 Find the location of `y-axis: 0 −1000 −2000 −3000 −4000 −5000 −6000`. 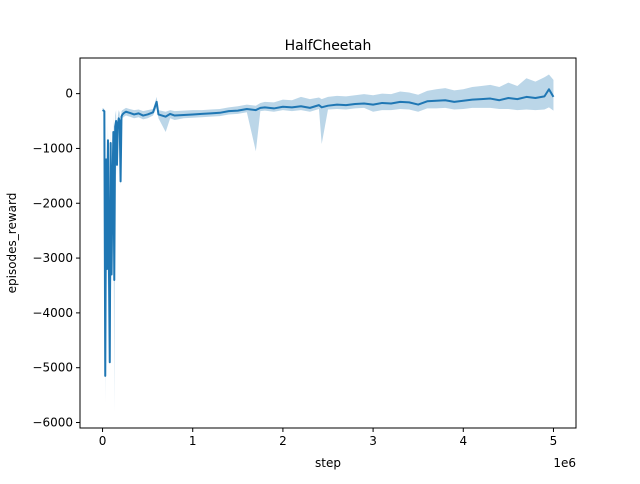

y-axis: 0 −1000 −2000 −3000 −4000 −5000 −6000 is located at coordinates (56, 258).